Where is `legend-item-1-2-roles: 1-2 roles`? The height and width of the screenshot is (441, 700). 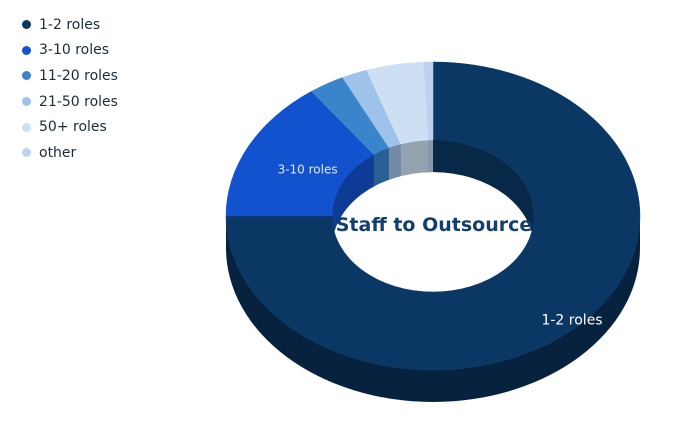 legend-item-1-2-roles: 1-2 roles is located at coordinates (70, 25).